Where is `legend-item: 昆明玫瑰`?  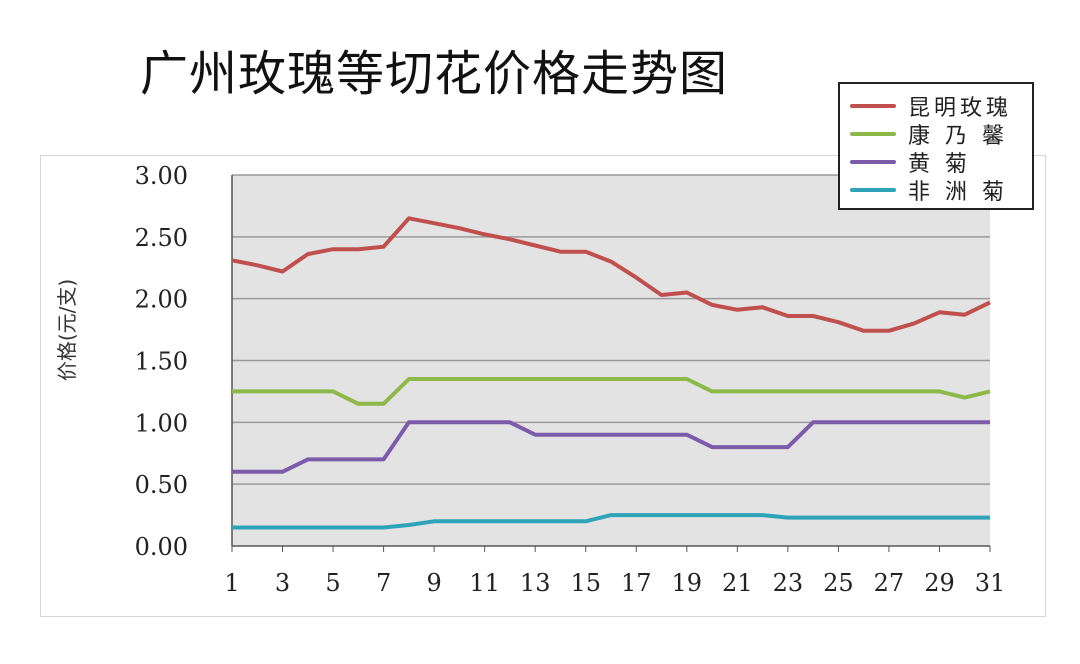
legend-item: 昆明玫瑰 is located at coordinates (936, 106).